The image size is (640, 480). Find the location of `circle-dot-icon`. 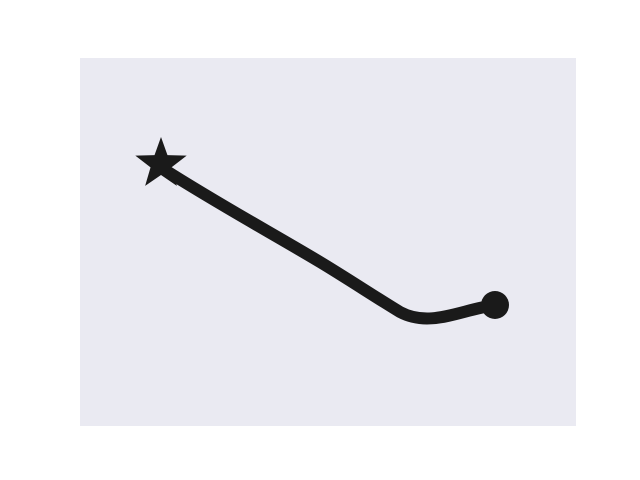

circle-dot-icon is located at coordinates (495, 305).